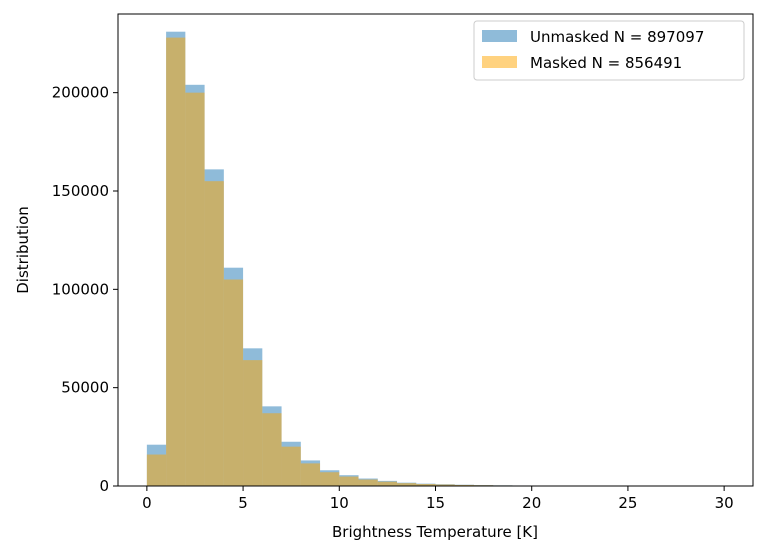  Describe the element at coordinates (609, 50) in the screenshot. I see `legend: Unmasked N = 897097 Masked N = 856491` at that location.